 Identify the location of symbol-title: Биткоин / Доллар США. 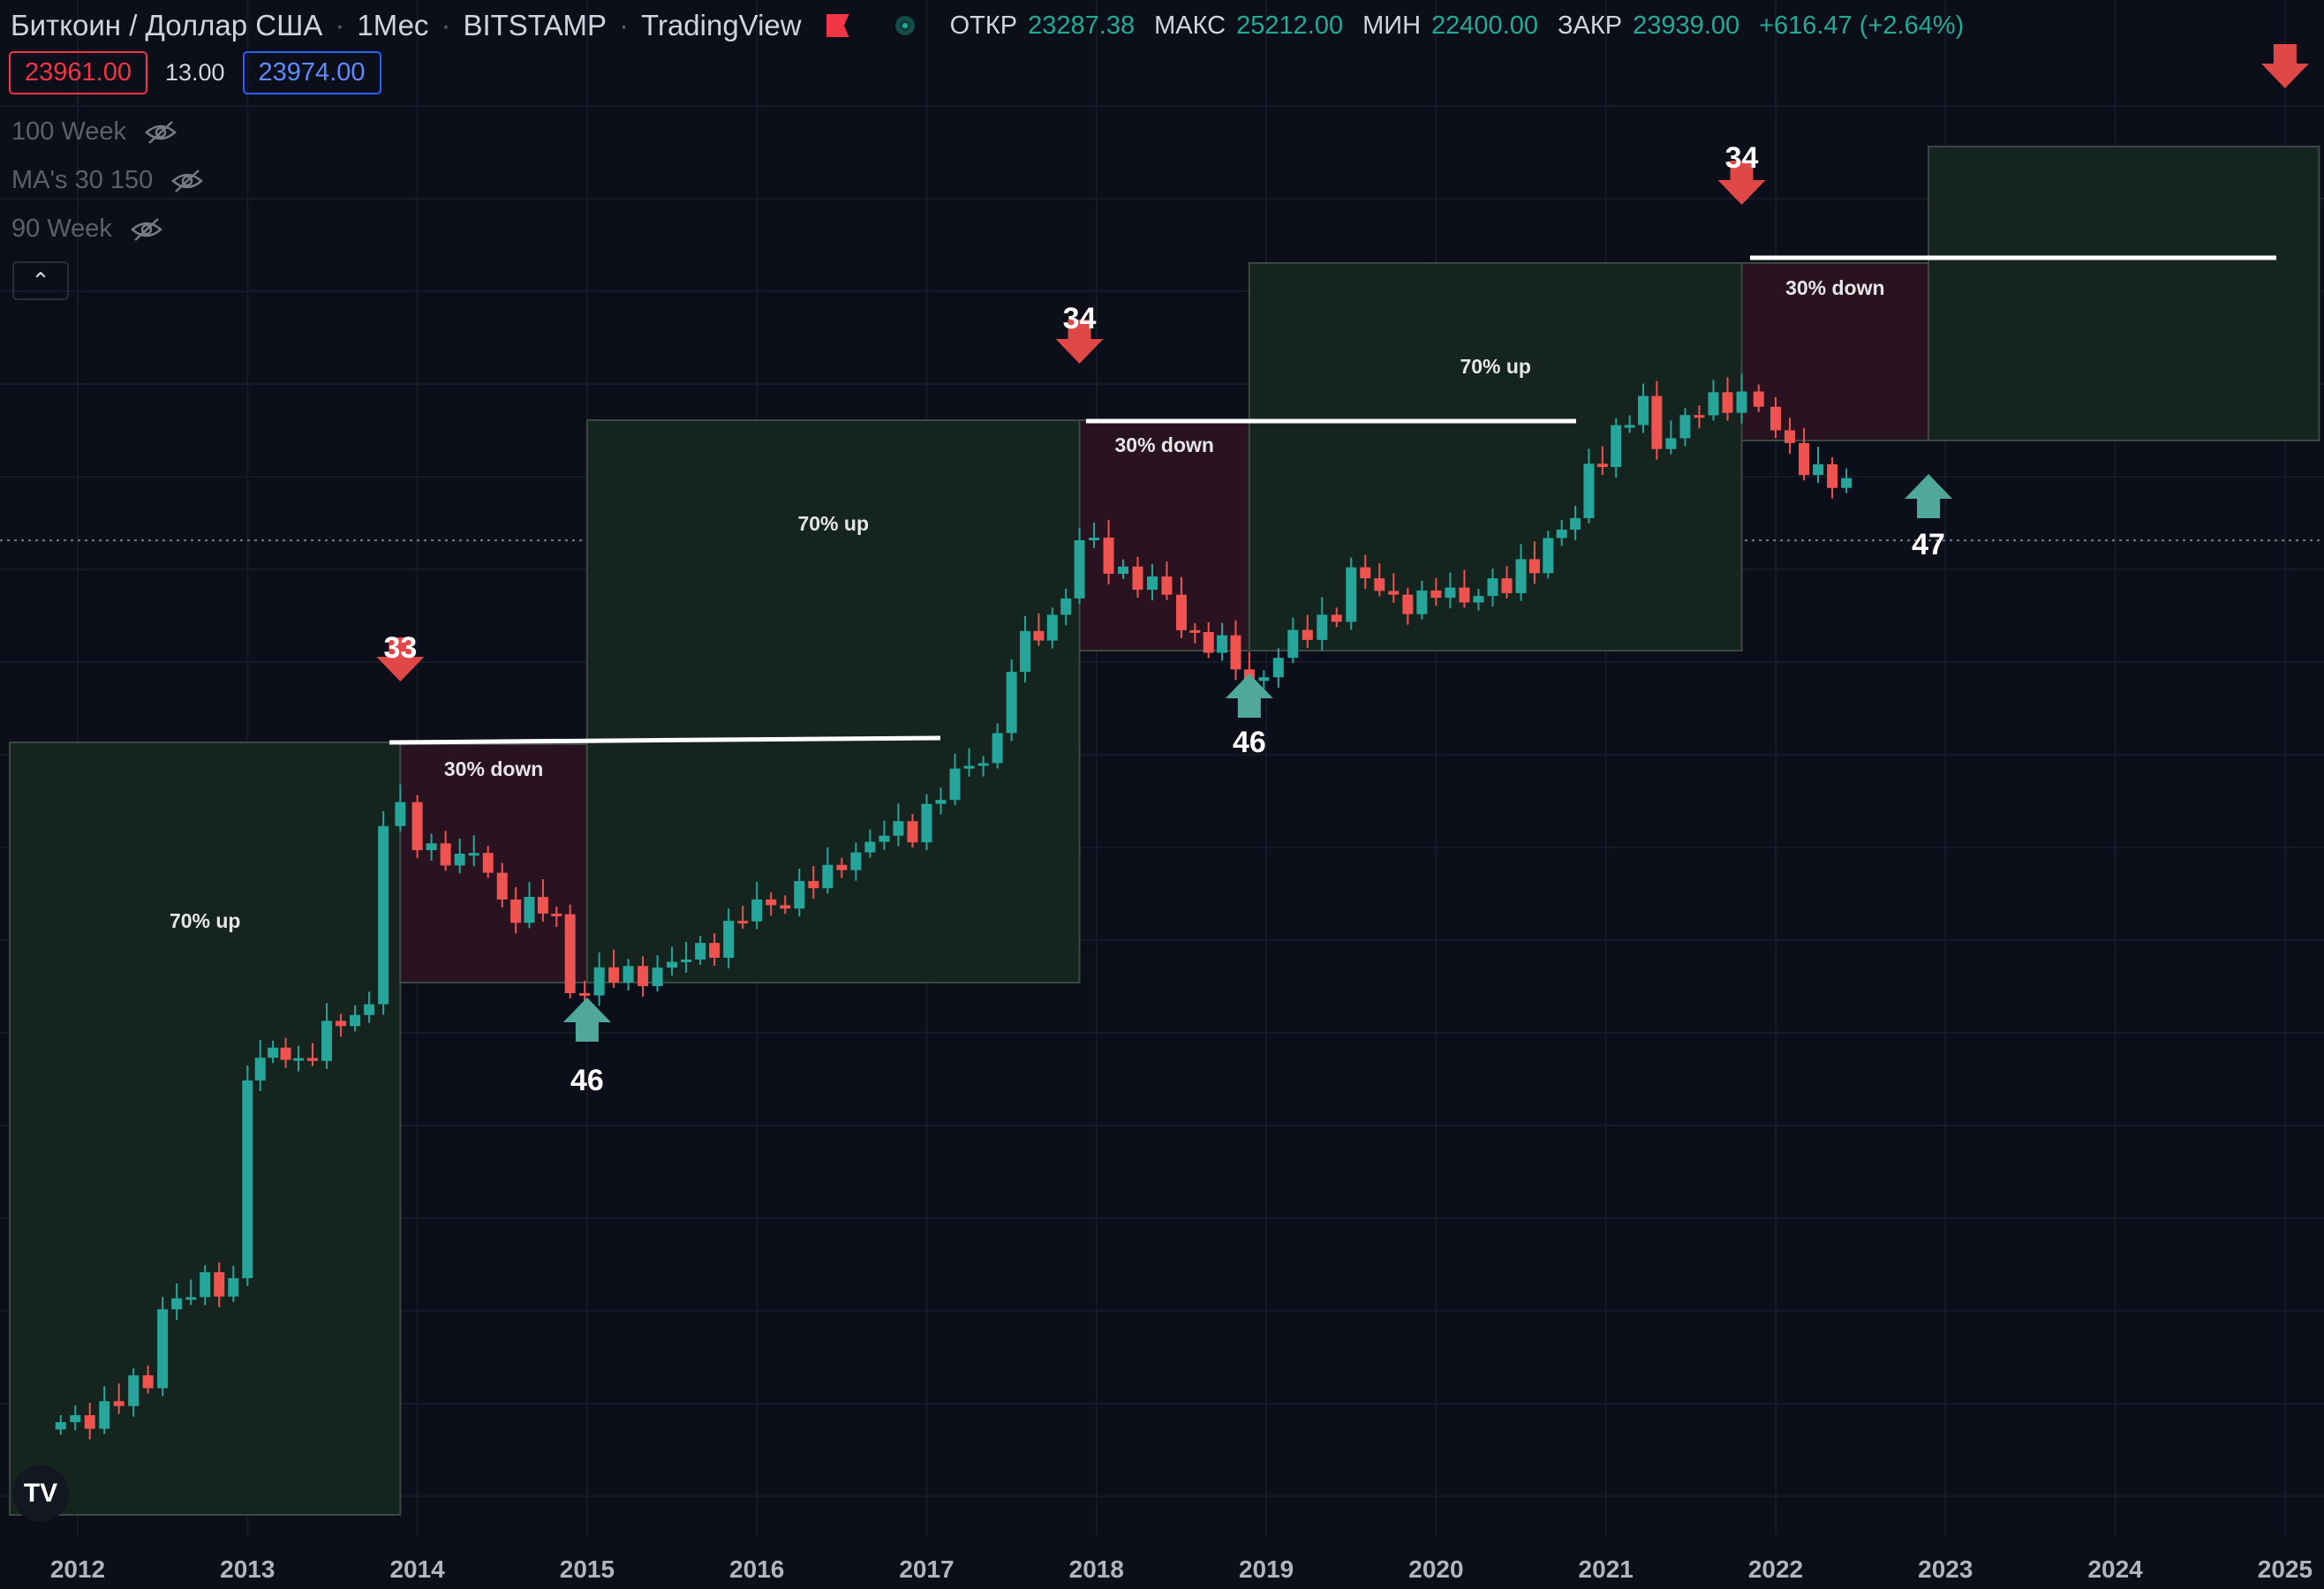
(167, 25).